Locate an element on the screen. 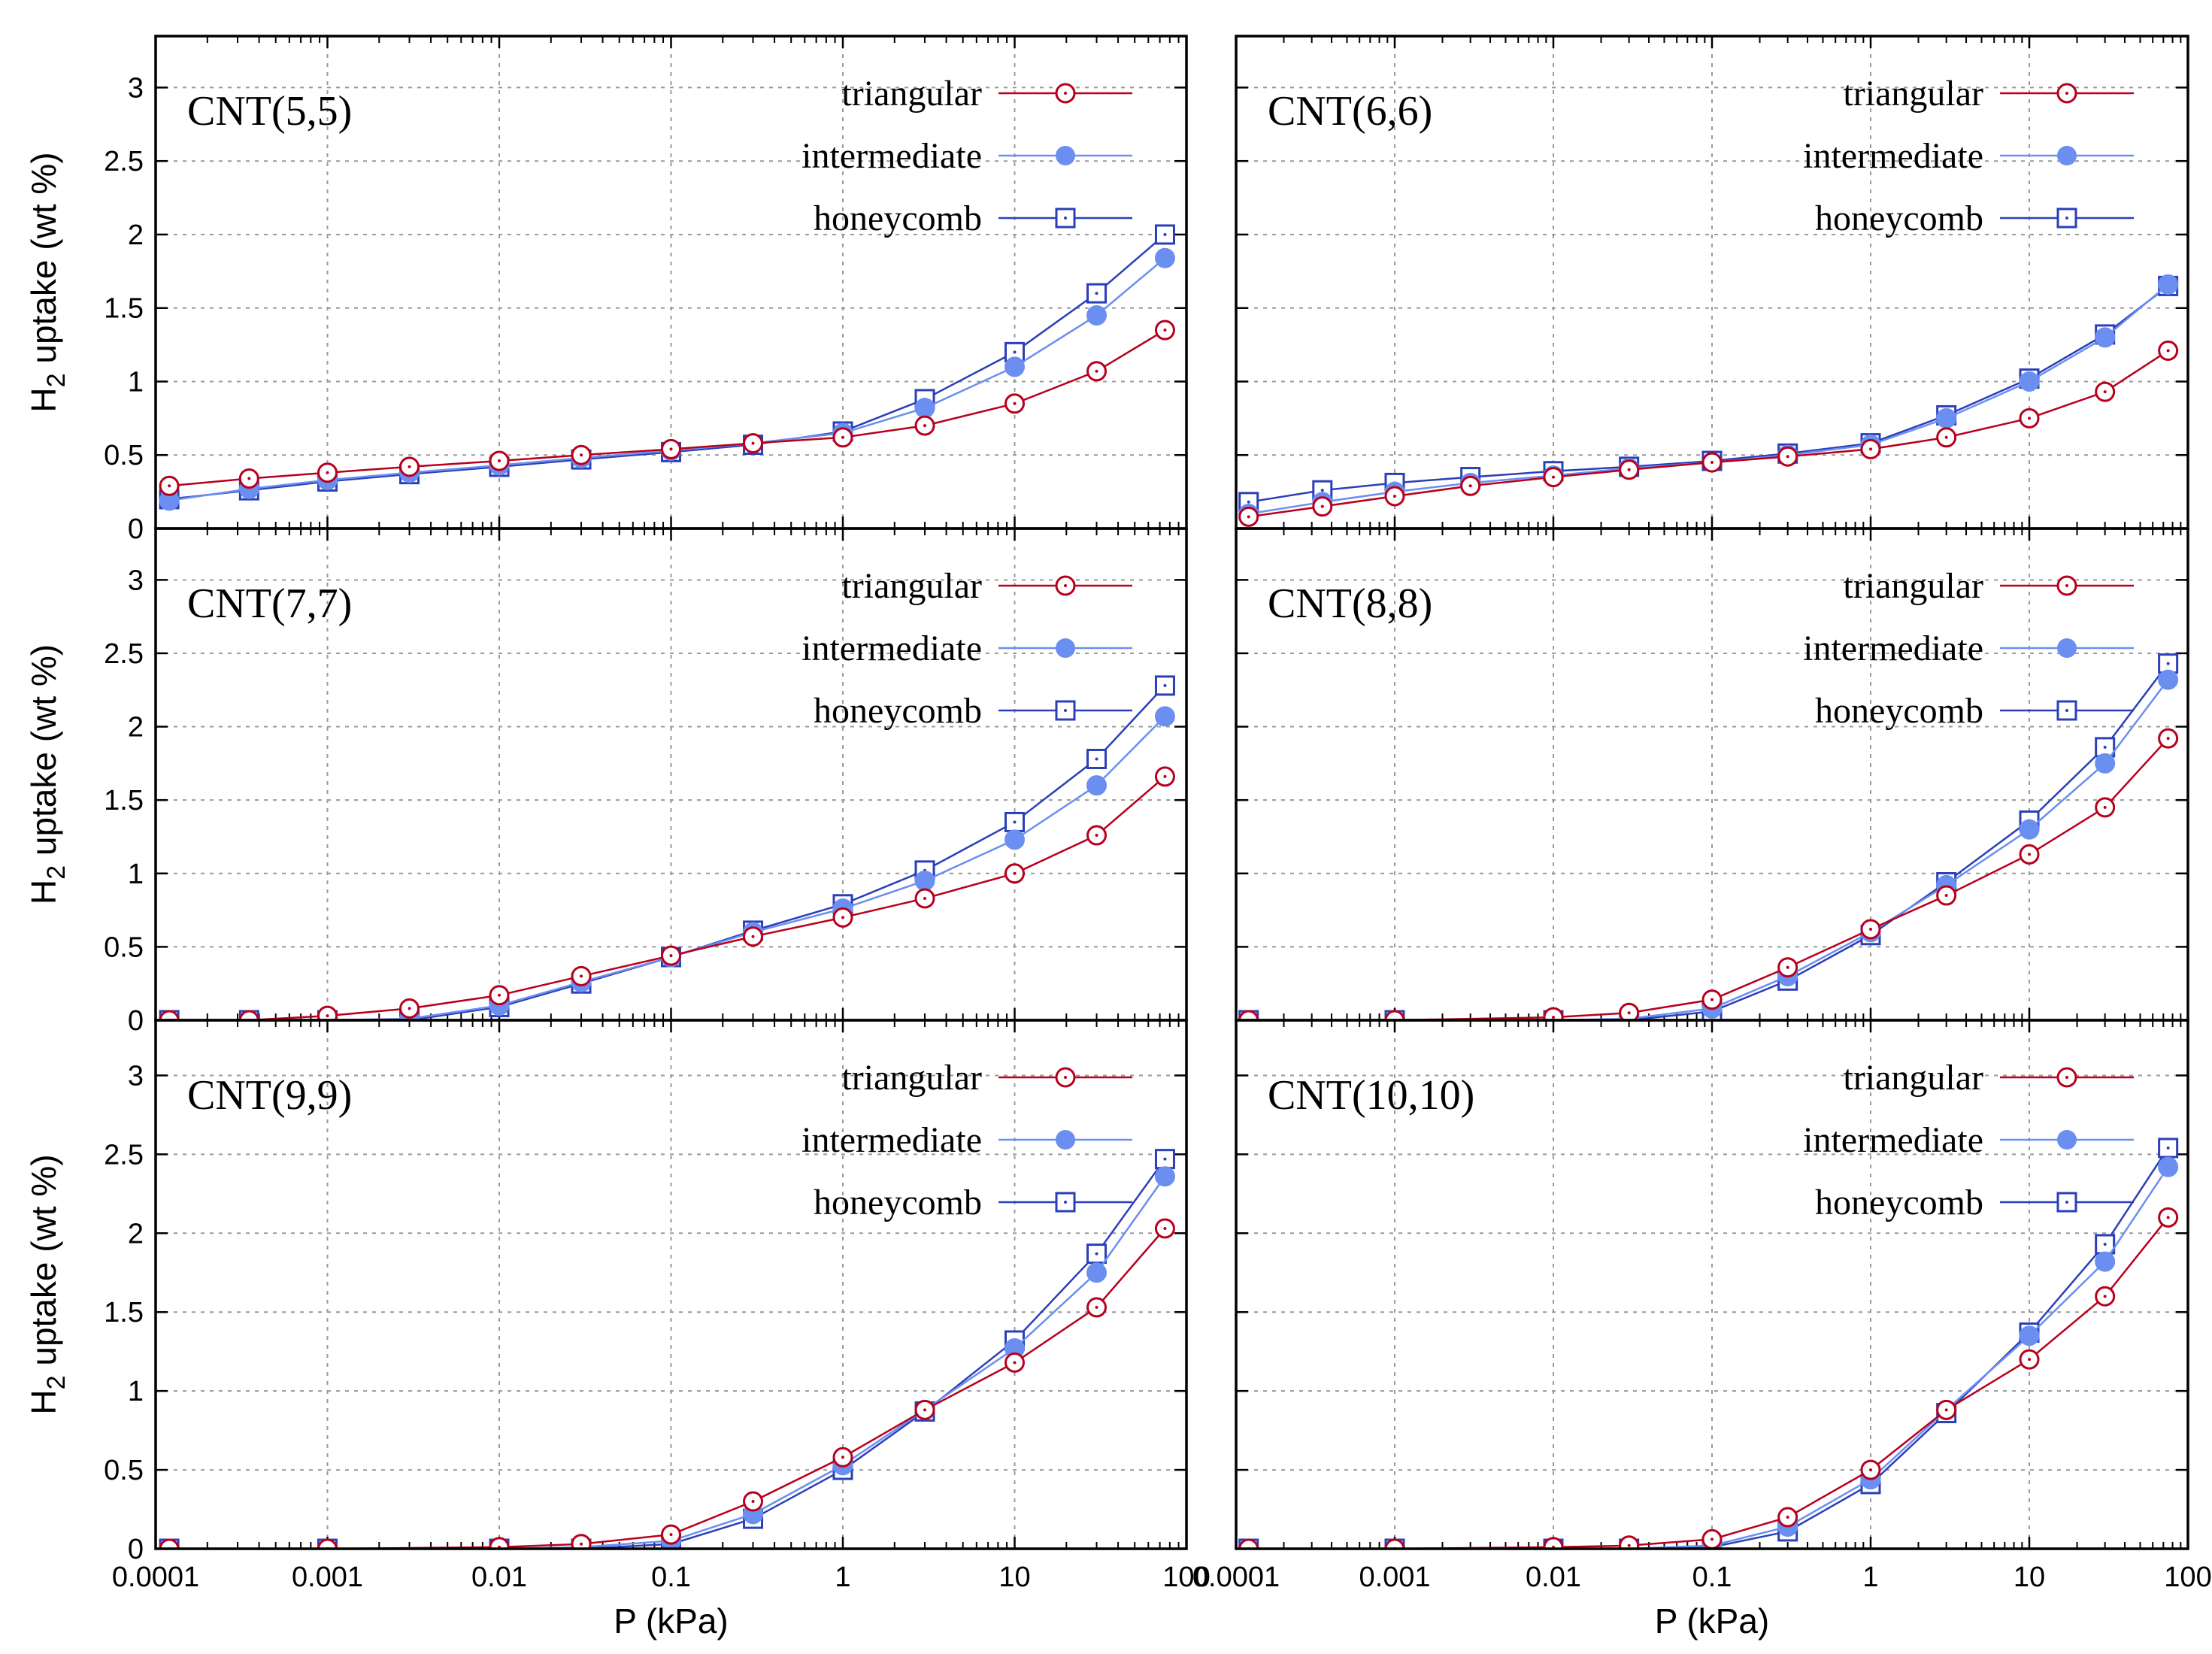  x-tick-label: 0.0001 is located at coordinates (1236, 1577).